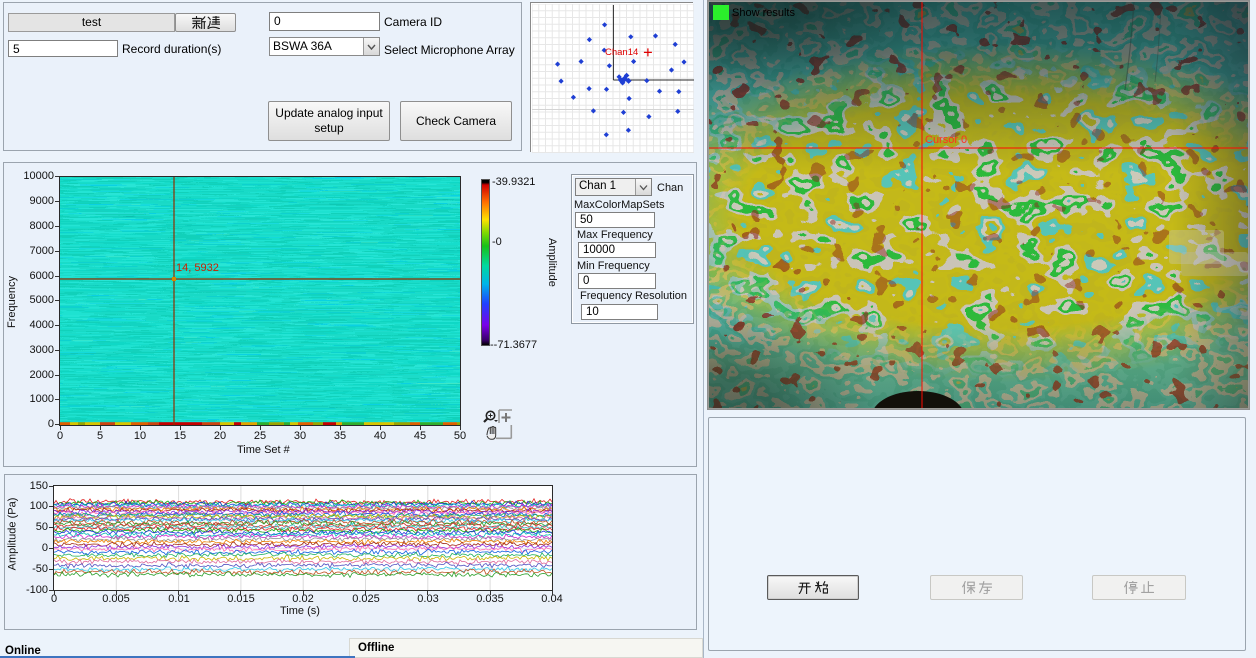 The image size is (1256, 658). I want to click on svg-text: Chan14, so click(621, 52).